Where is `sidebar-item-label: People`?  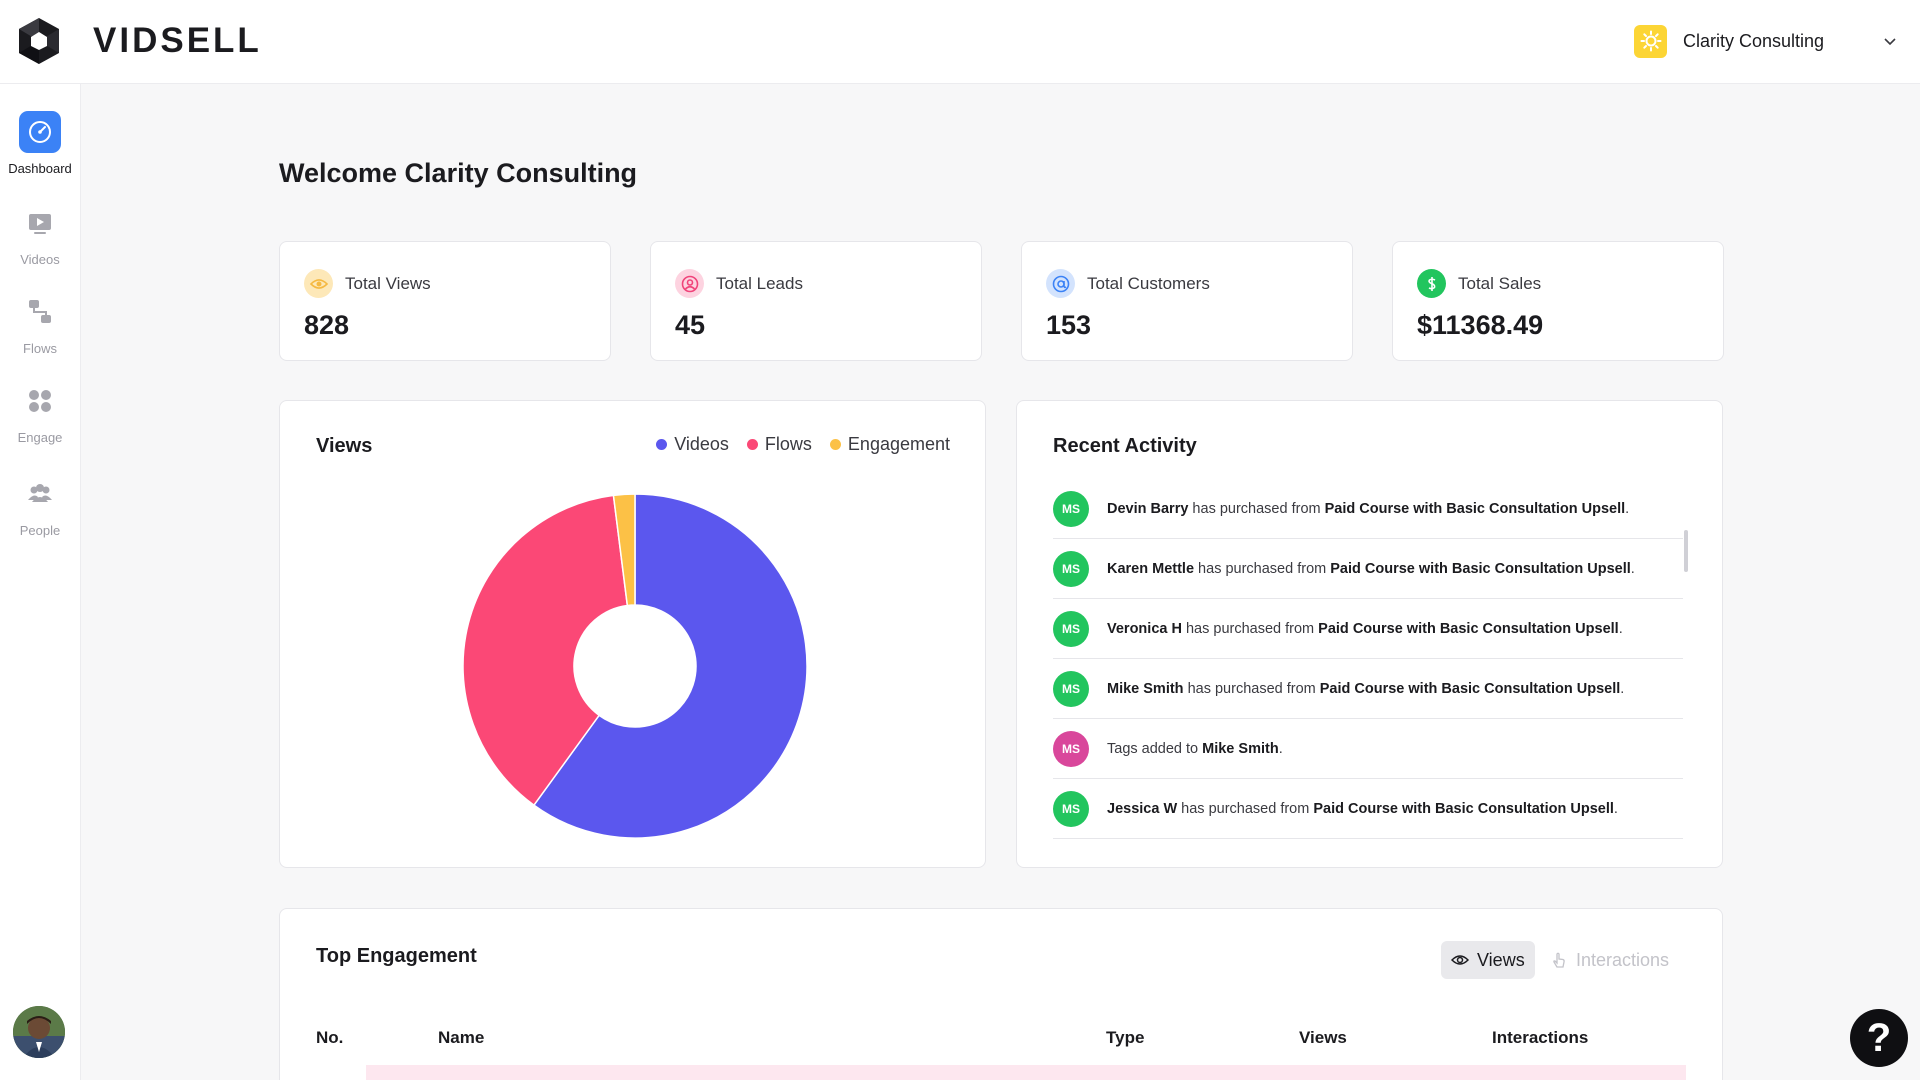
sidebar-item-label: People is located at coordinates (40, 530).